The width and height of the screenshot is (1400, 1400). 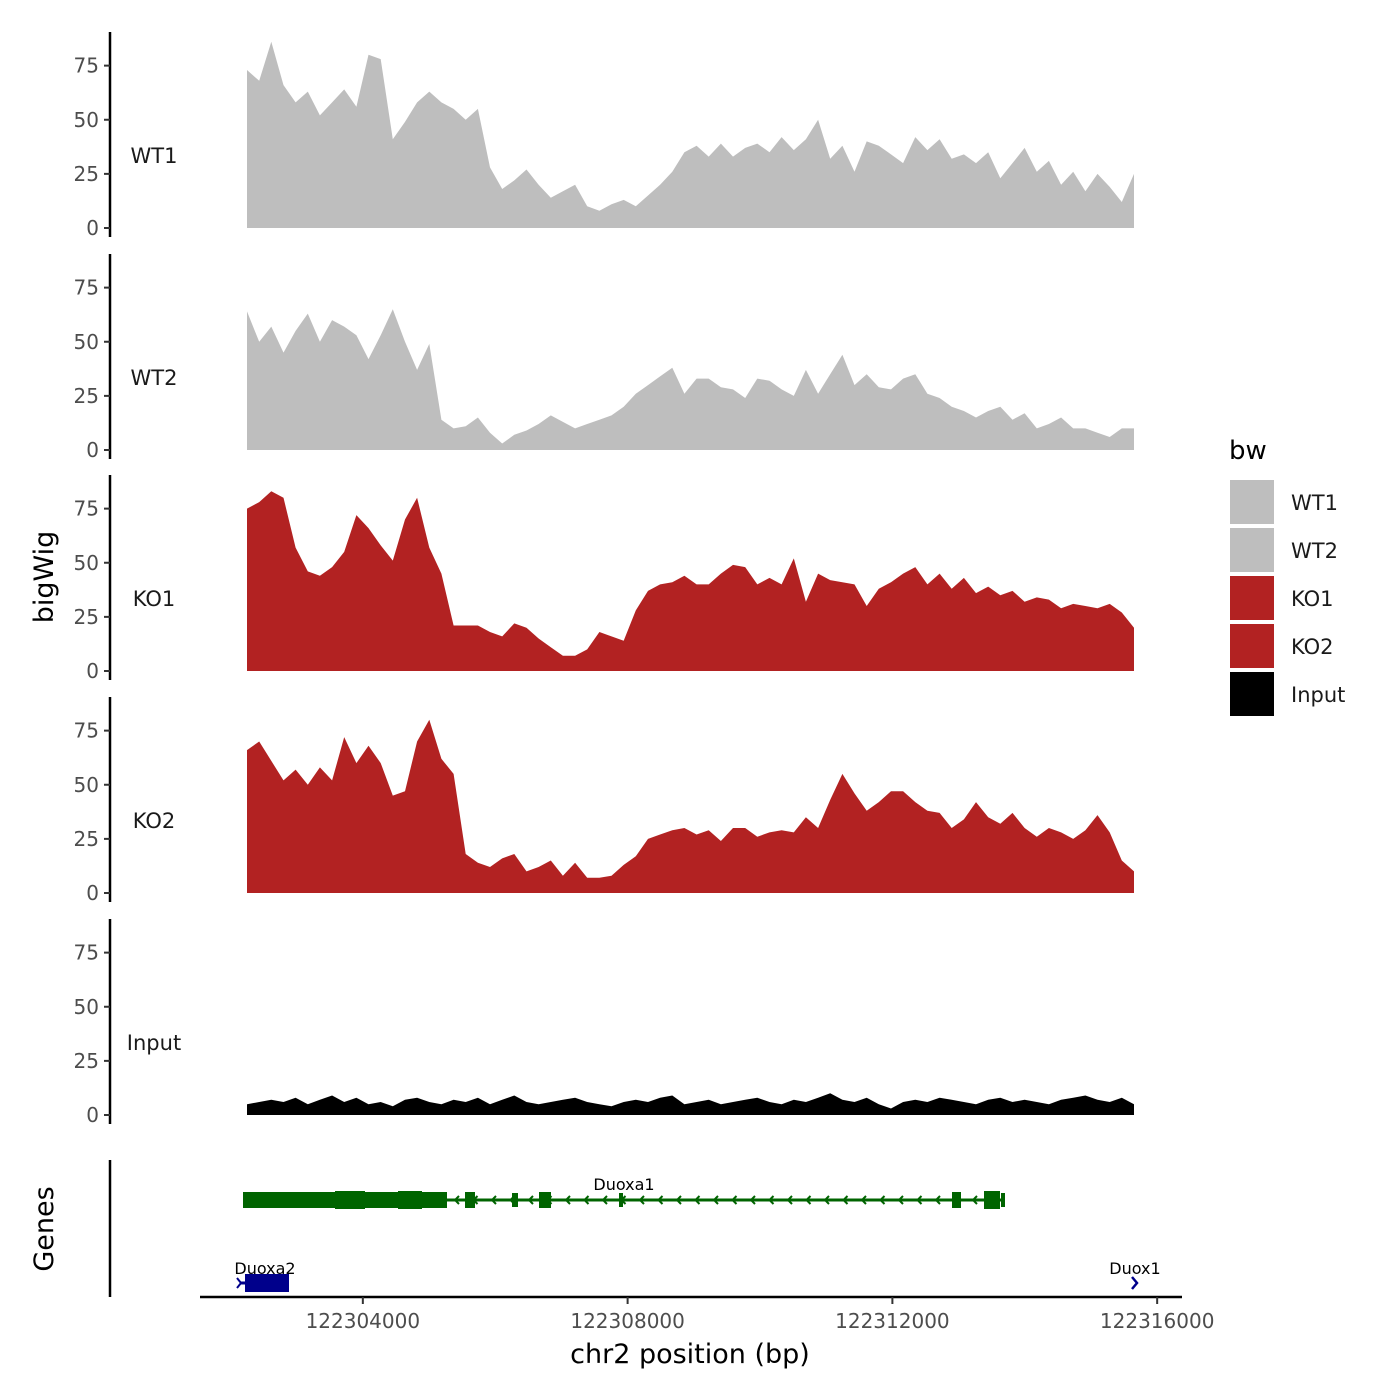 What do you see at coordinates (1252, 646) in the screenshot?
I see `legend-swatch-ko2` at bounding box center [1252, 646].